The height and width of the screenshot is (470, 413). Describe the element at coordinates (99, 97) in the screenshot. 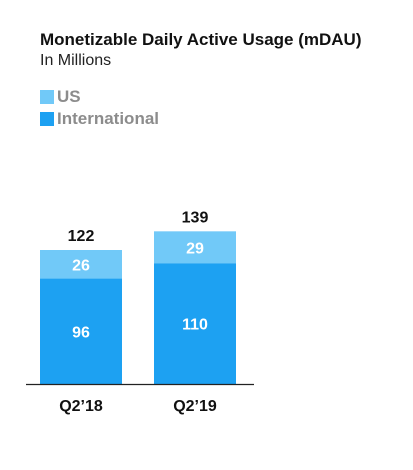

I see `legend-item-us: US` at that location.